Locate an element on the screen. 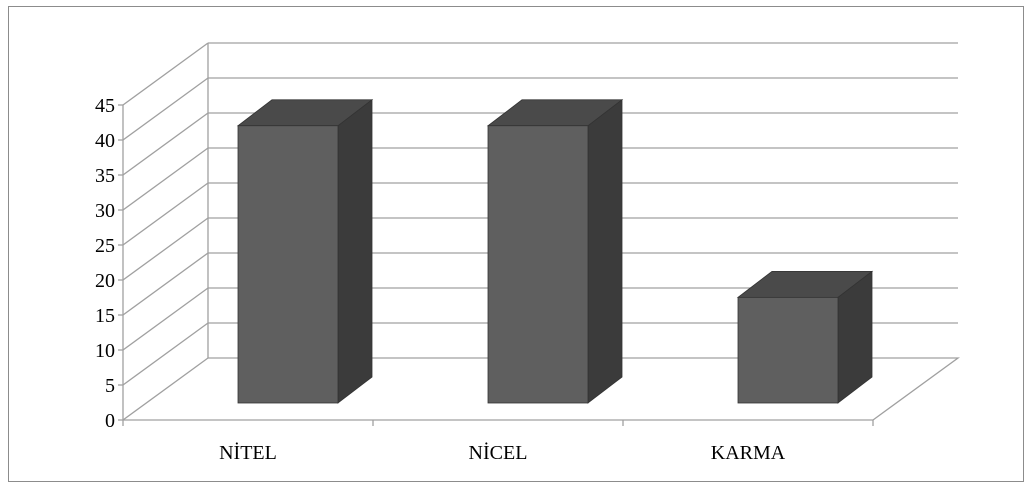 This screenshot has width=1030, height=487. y-tick-label: 40 is located at coordinates (105, 141).